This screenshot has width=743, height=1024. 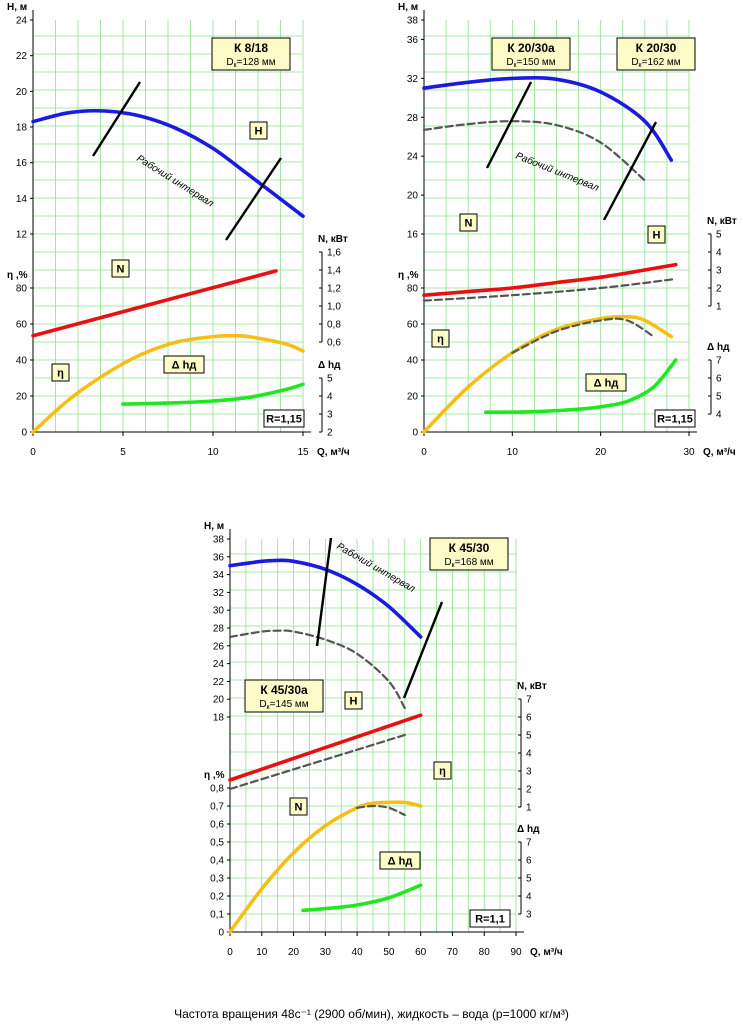 What do you see at coordinates (330, 433) in the screenshot?
I see `y-tick-label: 2` at bounding box center [330, 433].